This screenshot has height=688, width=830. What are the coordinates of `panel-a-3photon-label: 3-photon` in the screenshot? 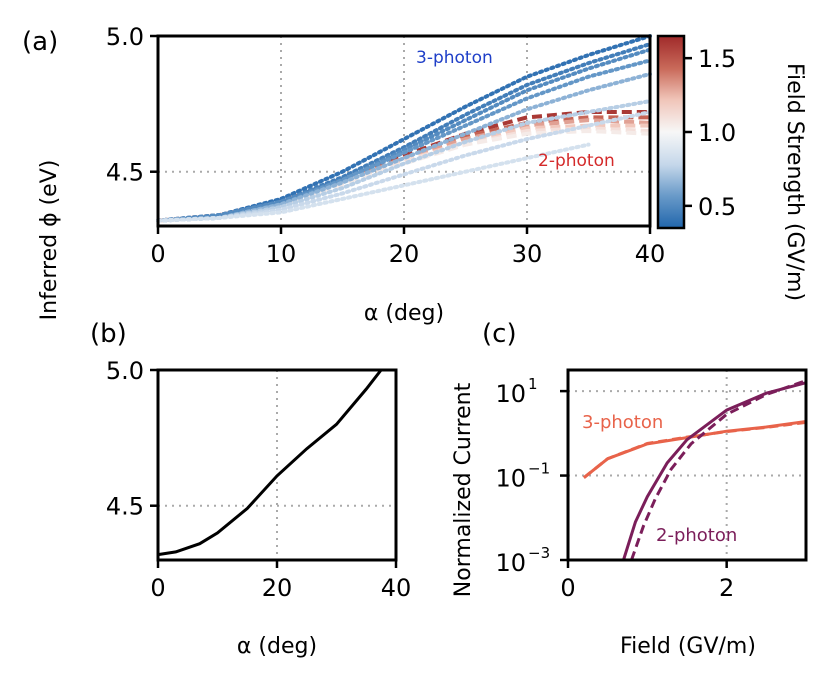 It's located at (454, 58).